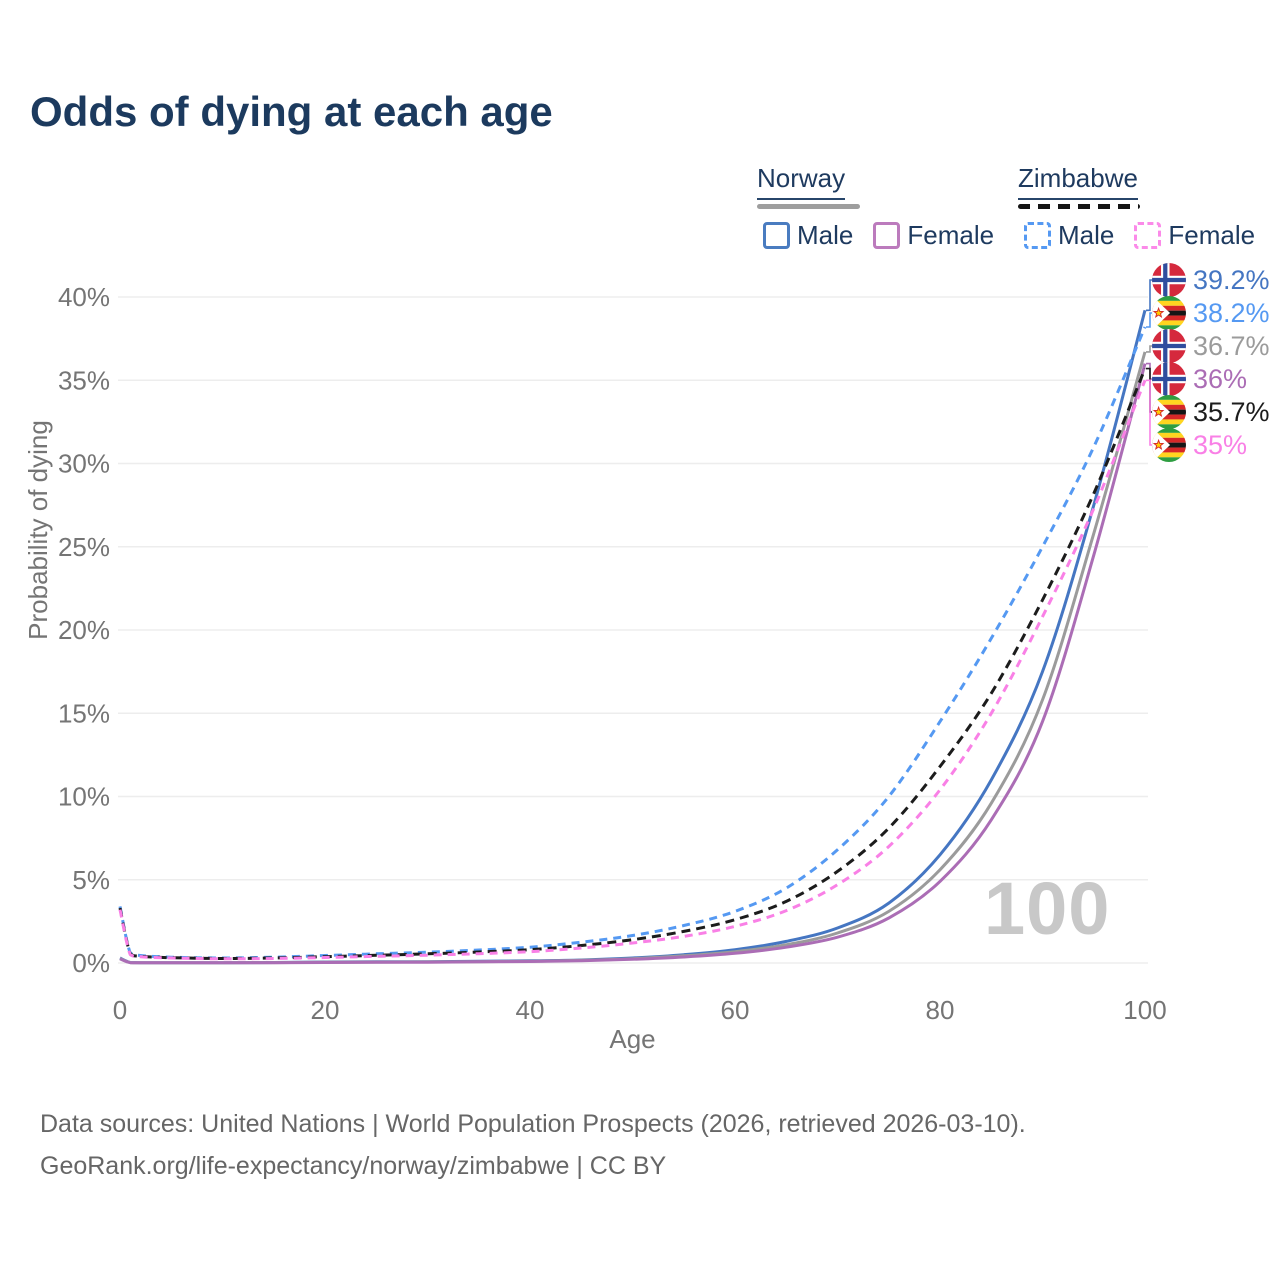 The image size is (1280, 1280). I want to click on y-tick-10: 10%, so click(84, 797).